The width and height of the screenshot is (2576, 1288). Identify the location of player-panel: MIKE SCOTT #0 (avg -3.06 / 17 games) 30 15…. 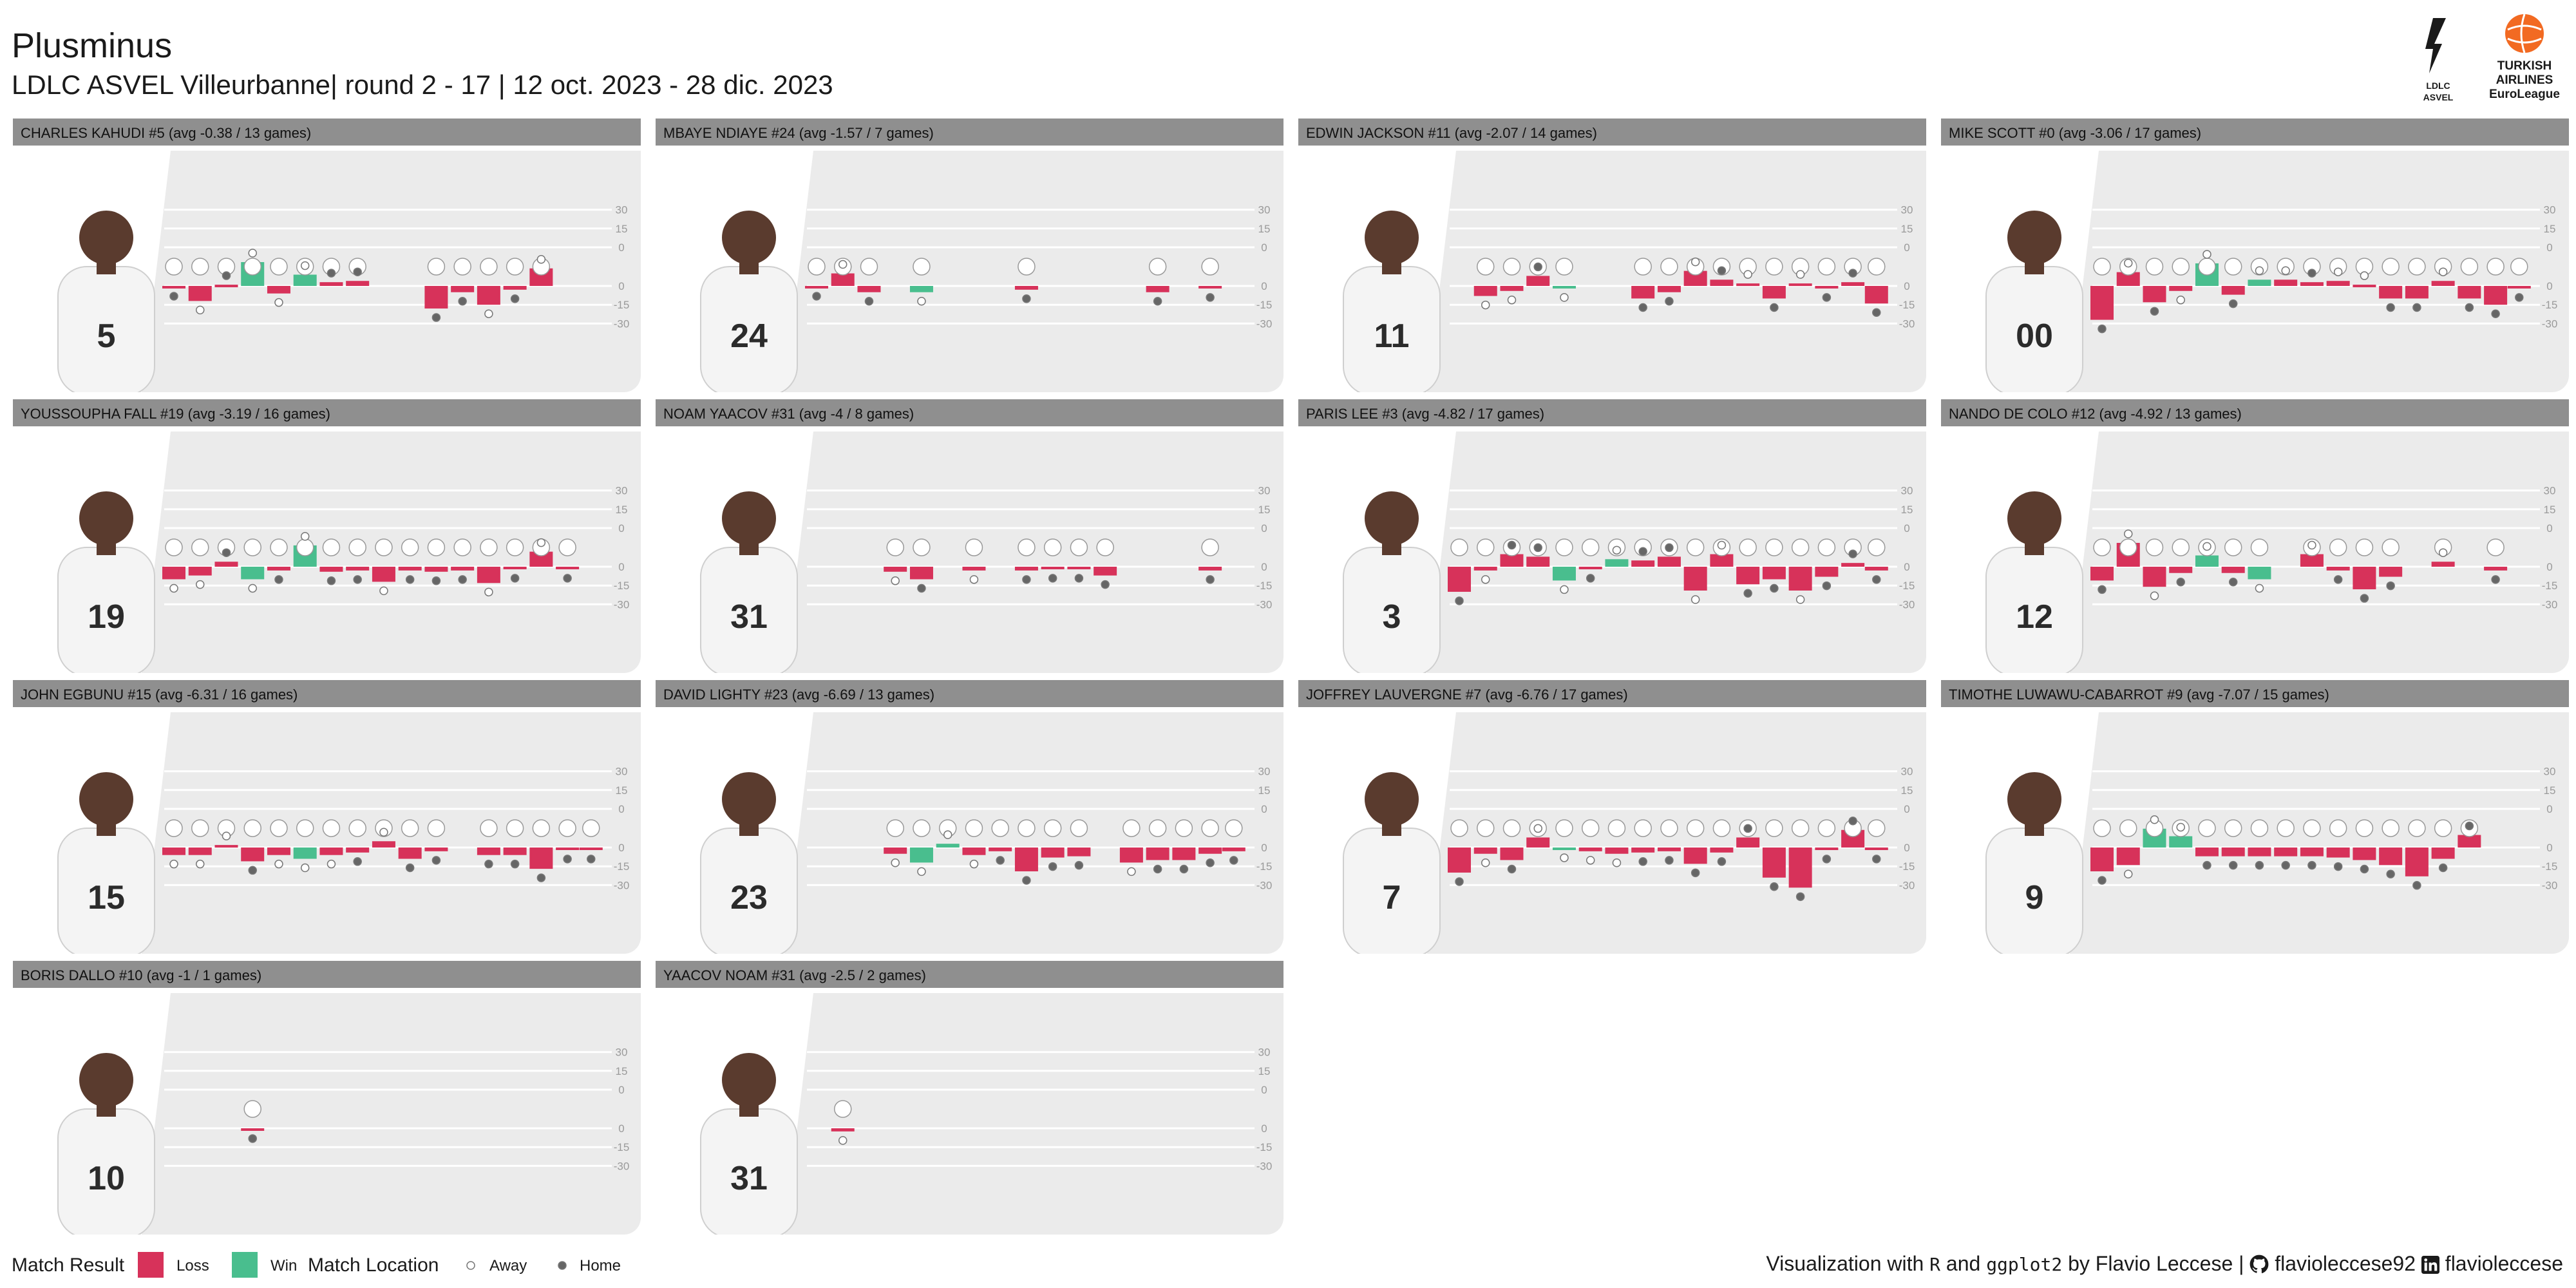
(2255, 255).